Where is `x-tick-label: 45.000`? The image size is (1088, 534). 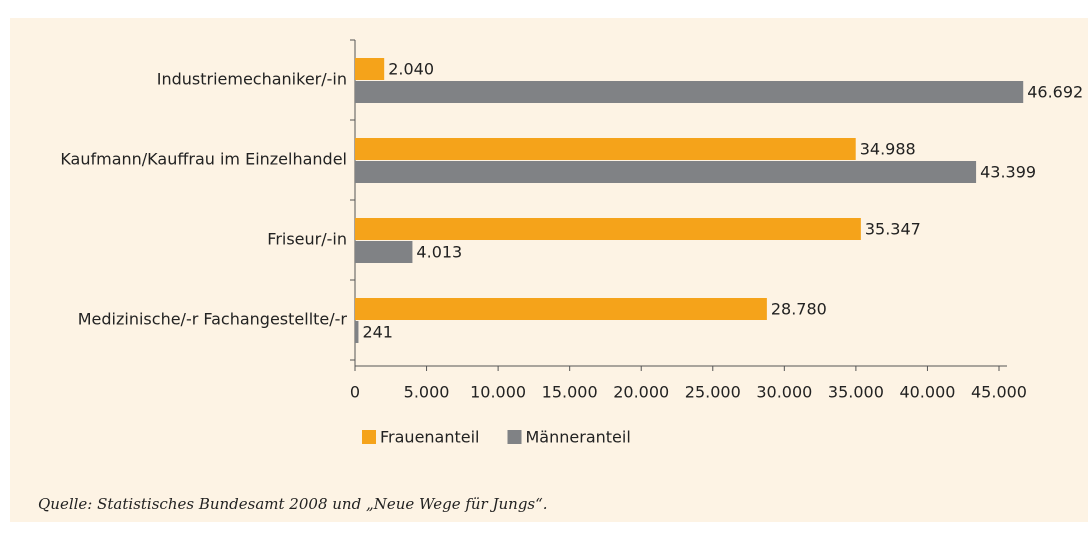
x-tick-label: 45.000 is located at coordinates (999, 392).